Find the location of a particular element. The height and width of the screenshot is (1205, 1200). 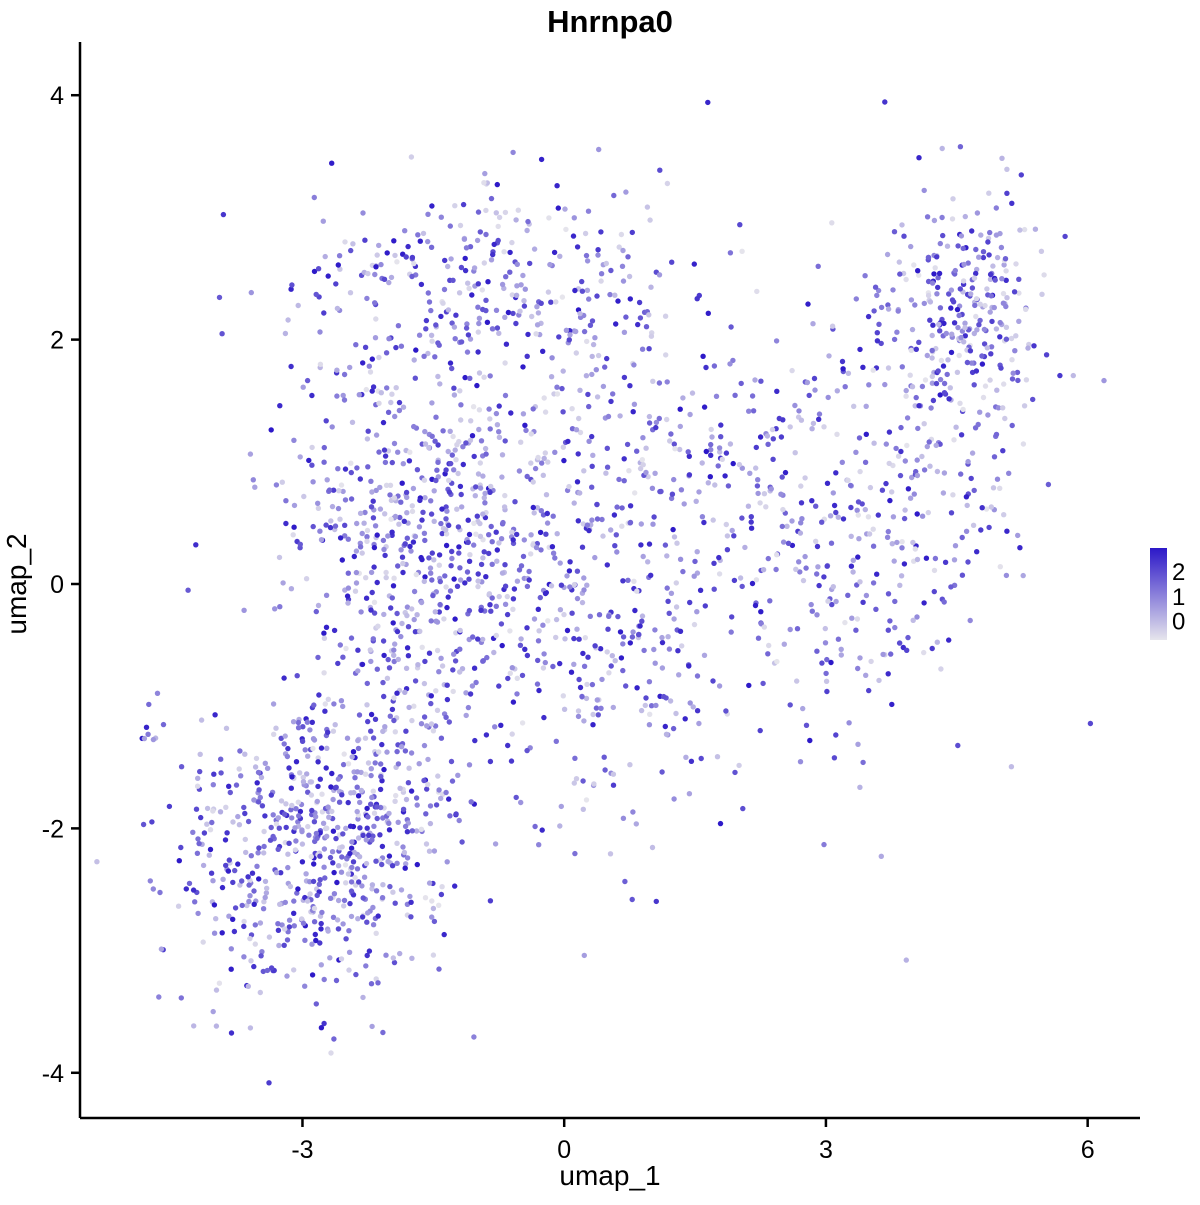

legend-tick-label: 0 is located at coordinates (1178, 622).